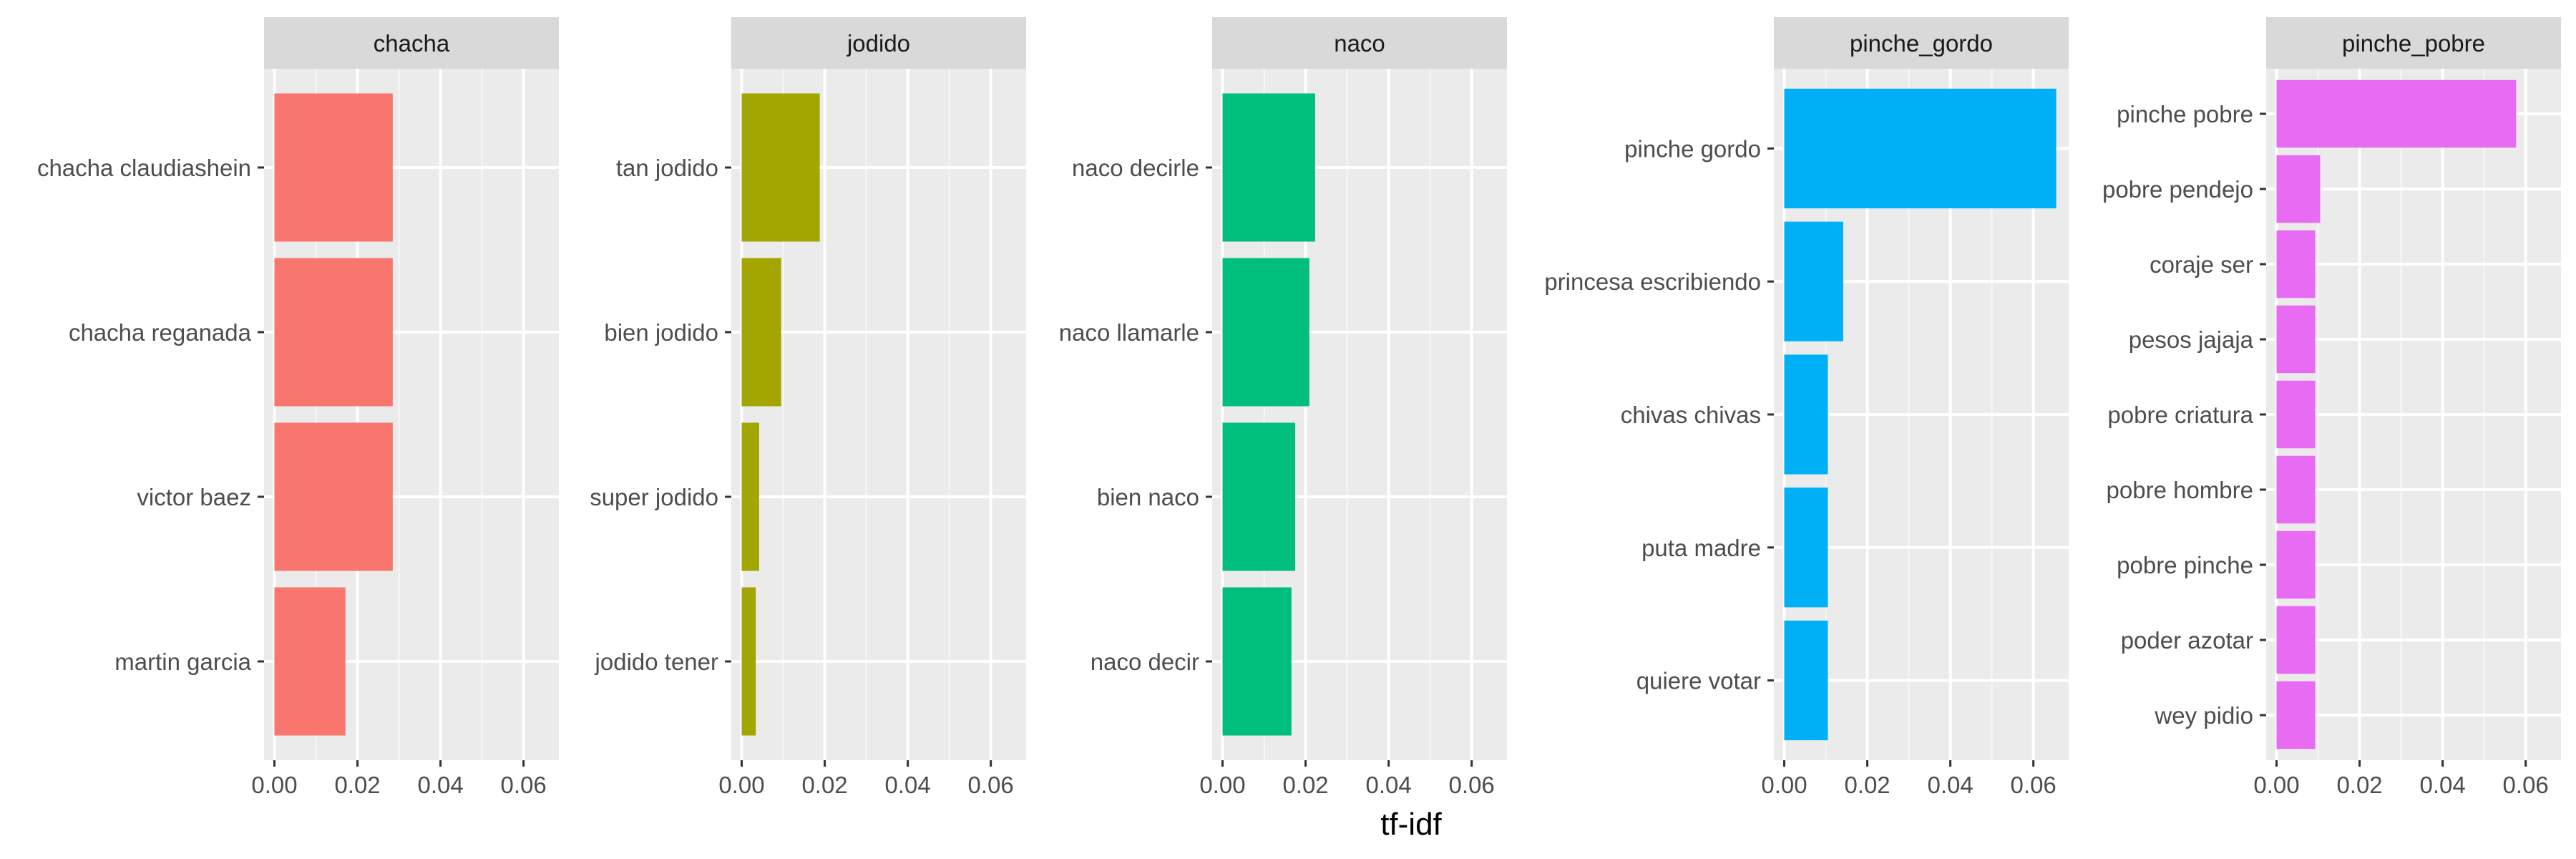 Image resolution: width=2576 pixels, height=859 pixels. I want to click on y-tick-label: naco llamarle, so click(1129, 332).